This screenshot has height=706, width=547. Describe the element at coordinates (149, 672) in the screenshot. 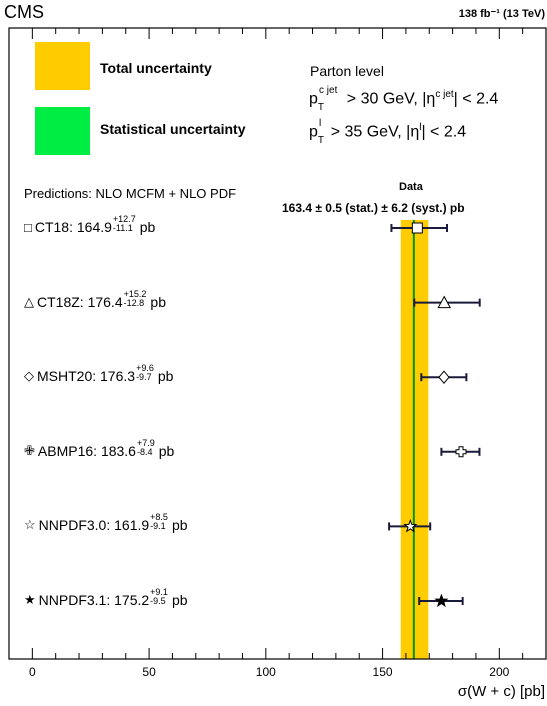

I see `x-tick-label: 50` at that location.